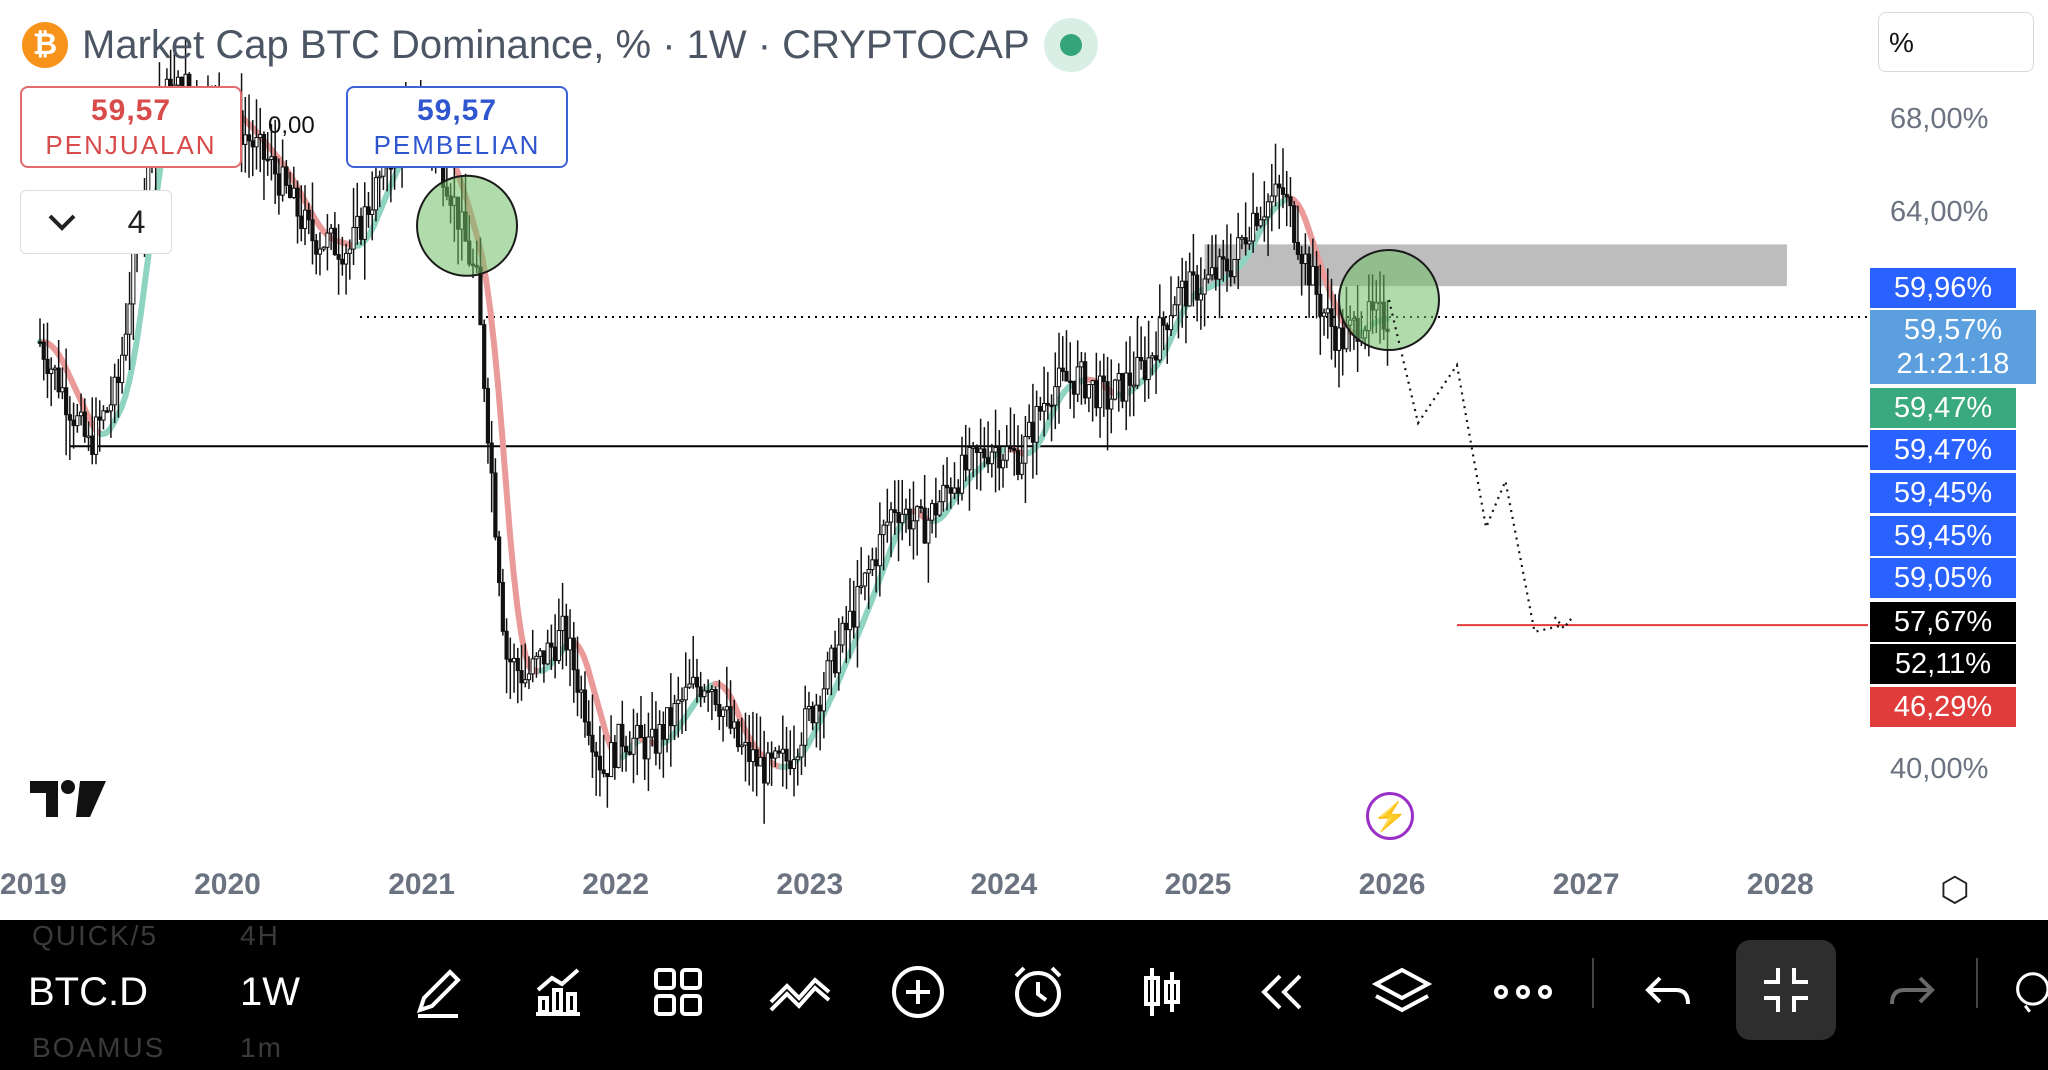 The width and height of the screenshot is (2048, 1070). Describe the element at coordinates (1668, 992) in the screenshot. I see `undo-icon` at that location.